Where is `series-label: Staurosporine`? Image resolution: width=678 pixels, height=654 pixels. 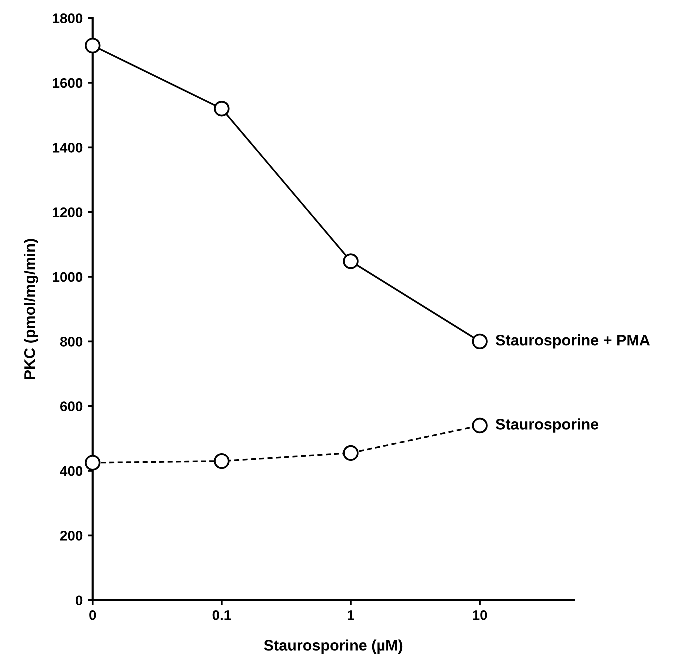 series-label: Staurosporine is located at coordinates (547, 425).